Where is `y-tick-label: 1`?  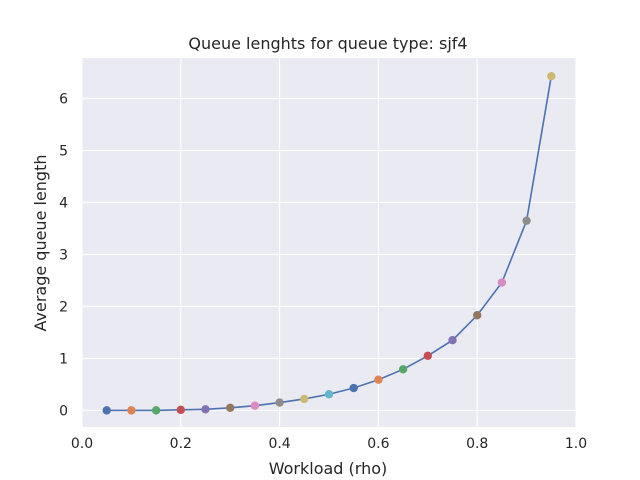
y-tick-label: 1 is located at coordinates (63, 359).